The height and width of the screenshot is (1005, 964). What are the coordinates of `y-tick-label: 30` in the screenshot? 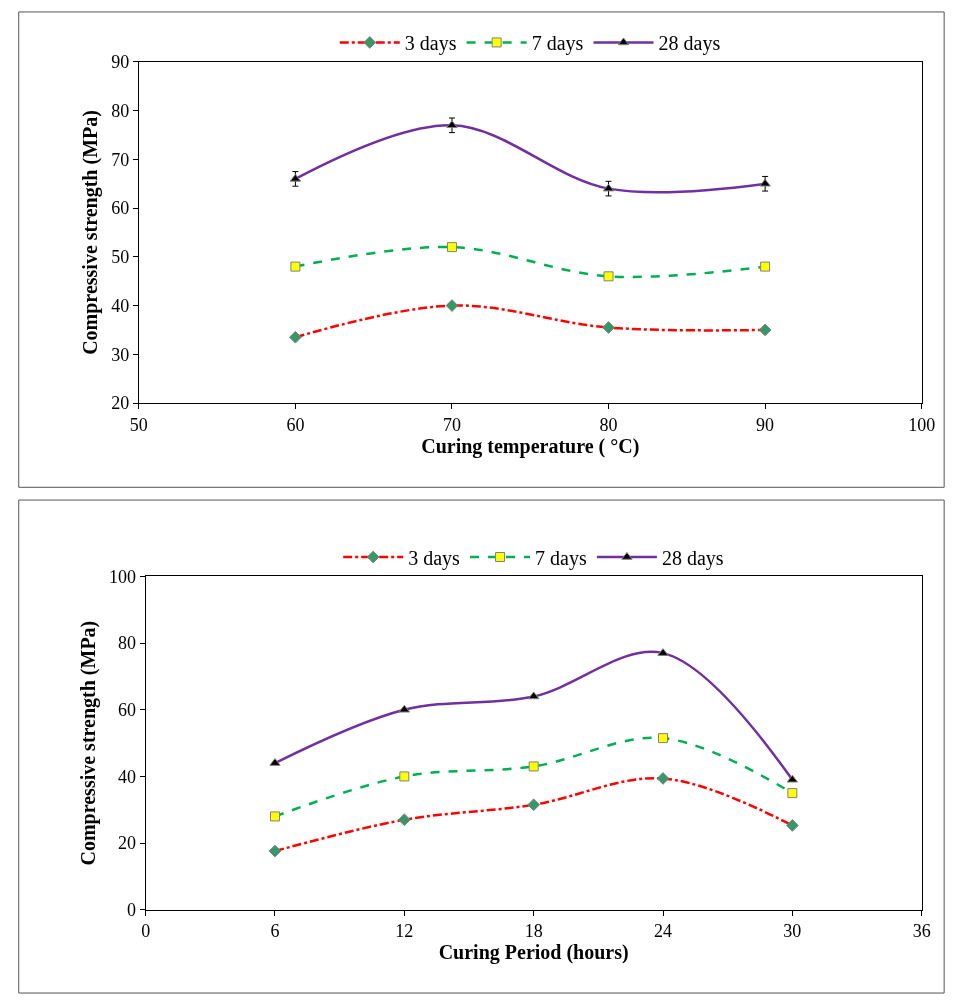 It's located at (120, 354).